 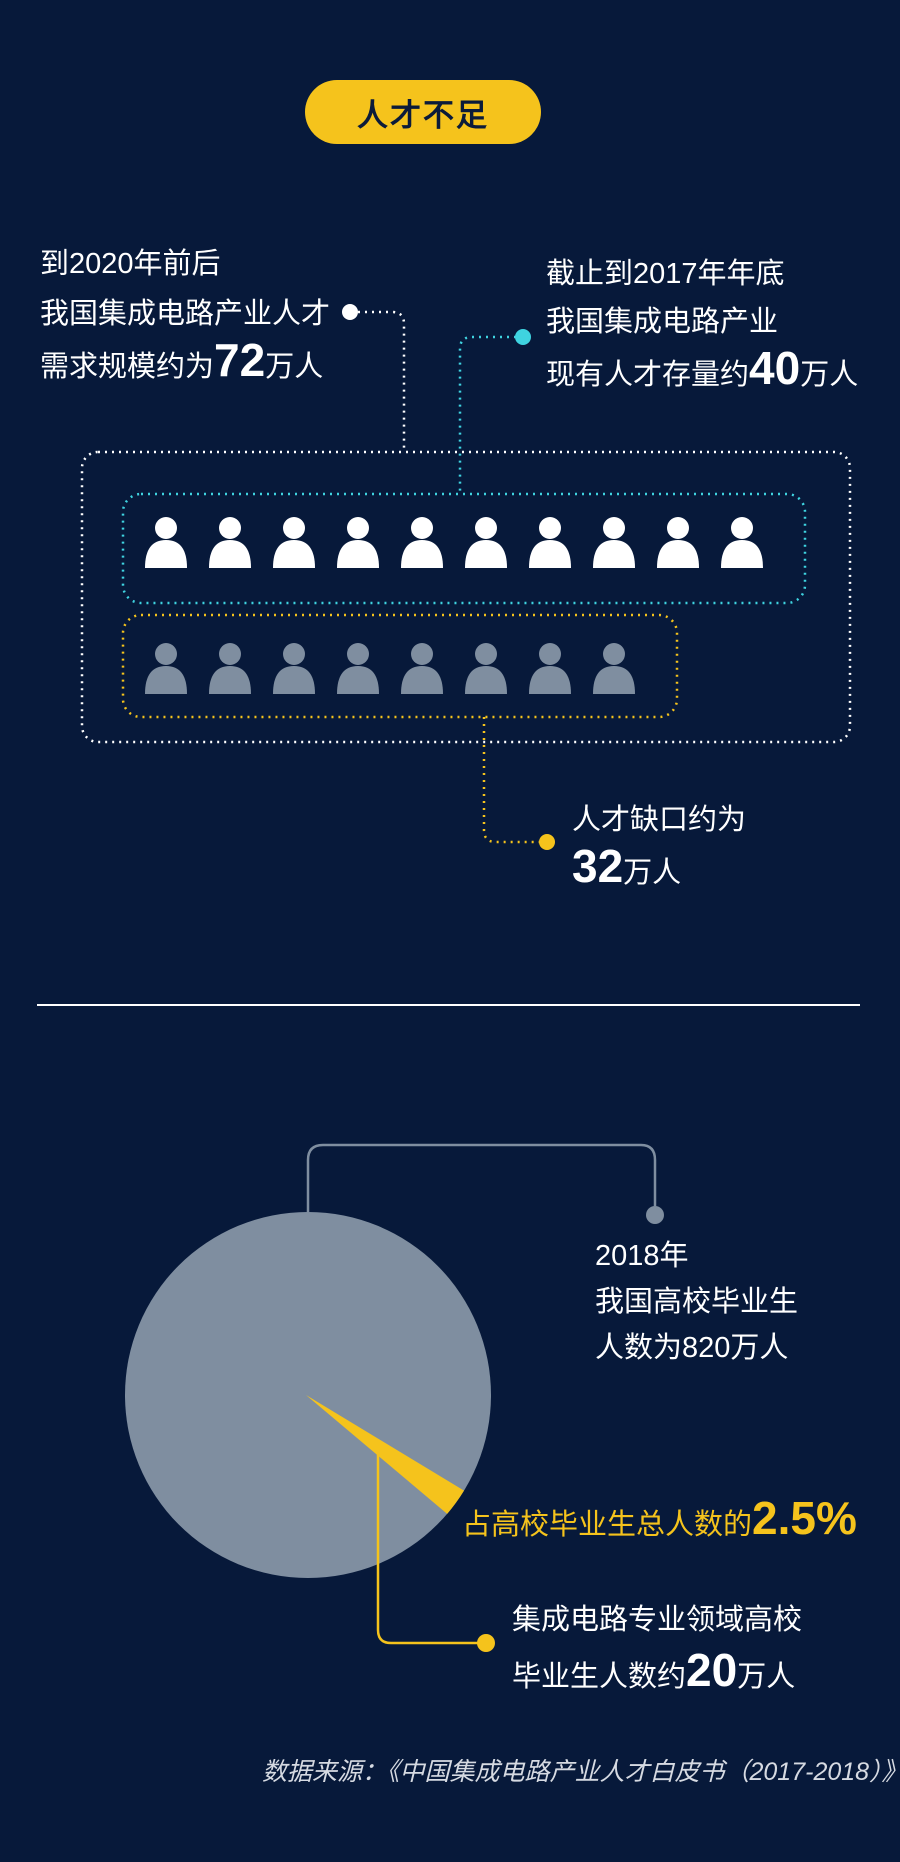 I want to click on gap-frame, so click(x=400, y=666).